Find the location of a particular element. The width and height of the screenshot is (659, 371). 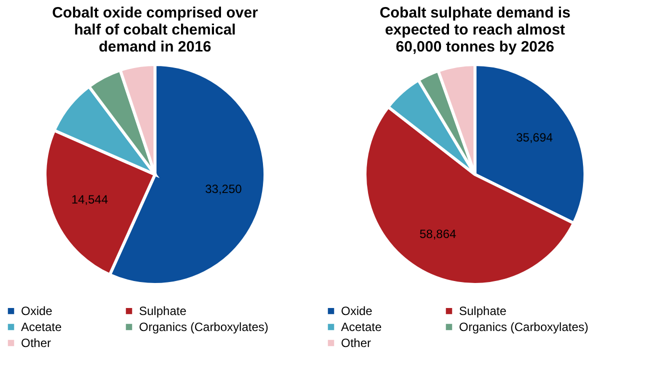

data-label: 33,250 is located at coordinates (223, 189).